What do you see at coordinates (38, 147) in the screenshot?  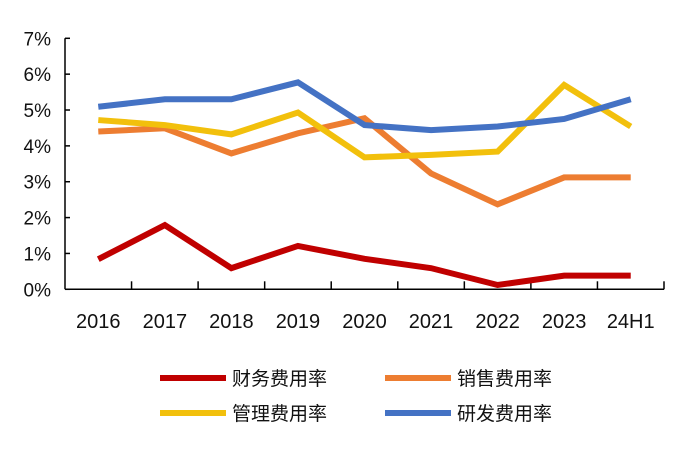 I see `y-tick-label: 4%` at bounding box center [38, 147].